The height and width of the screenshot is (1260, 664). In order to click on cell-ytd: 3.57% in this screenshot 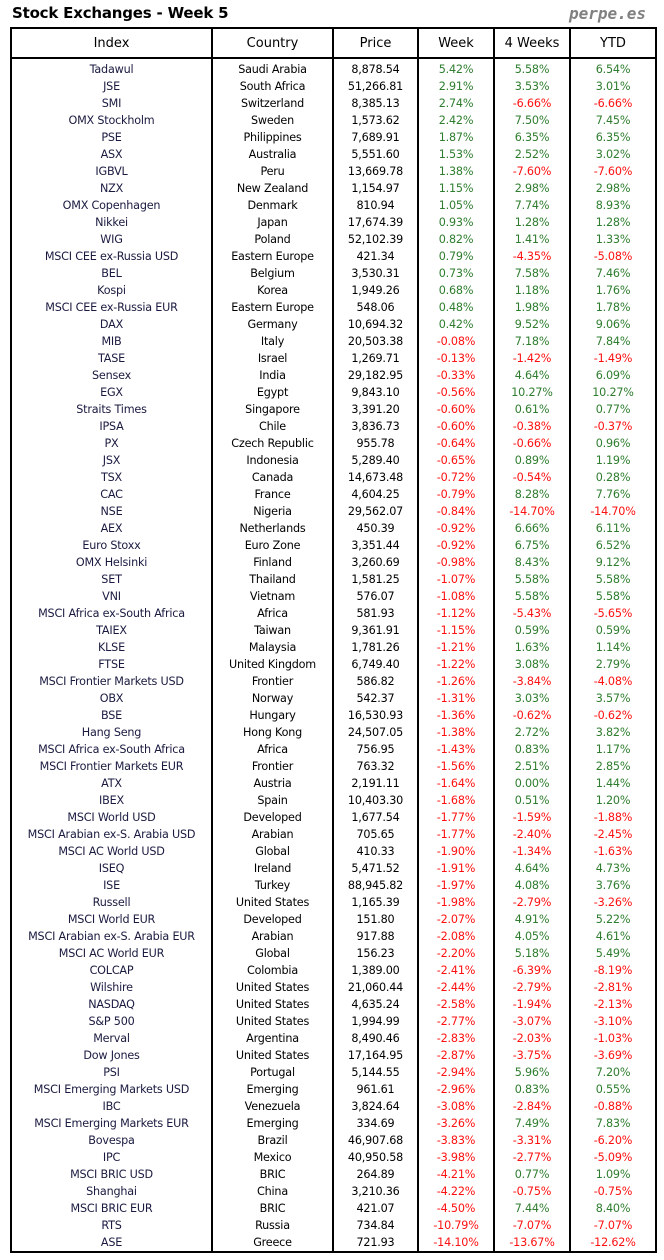, I will do `click(613, 698)`.